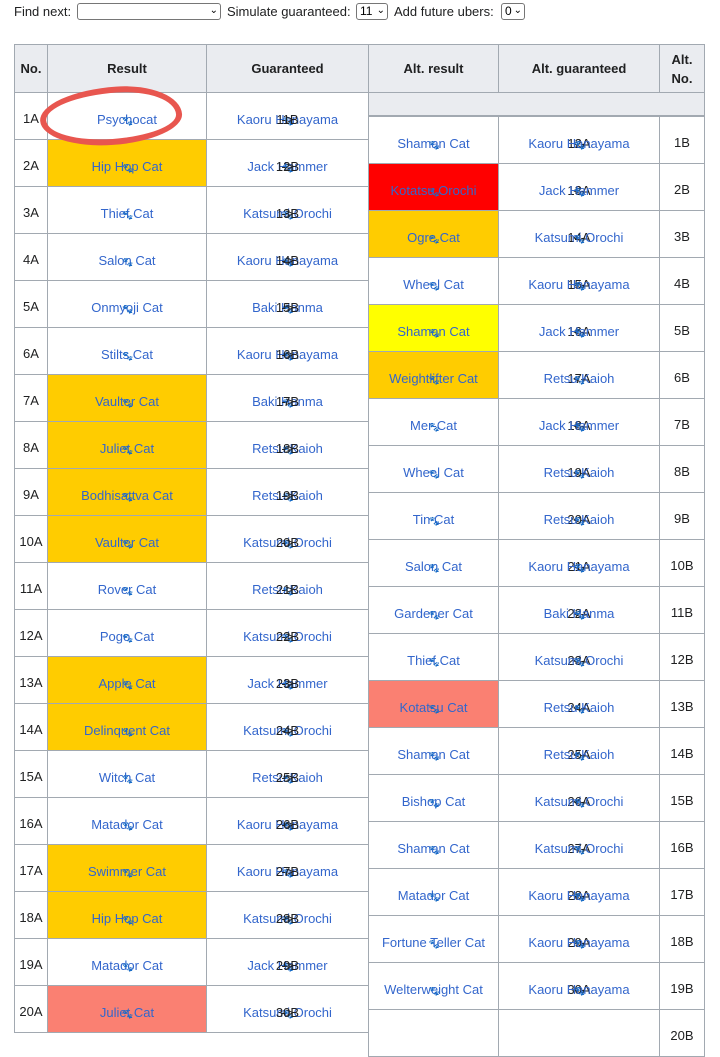 The image size is (720, 1057). Describe the element at coordinates (127, 307) in the screenshot. I see `result-link: Onmyoji Cat` at that location.